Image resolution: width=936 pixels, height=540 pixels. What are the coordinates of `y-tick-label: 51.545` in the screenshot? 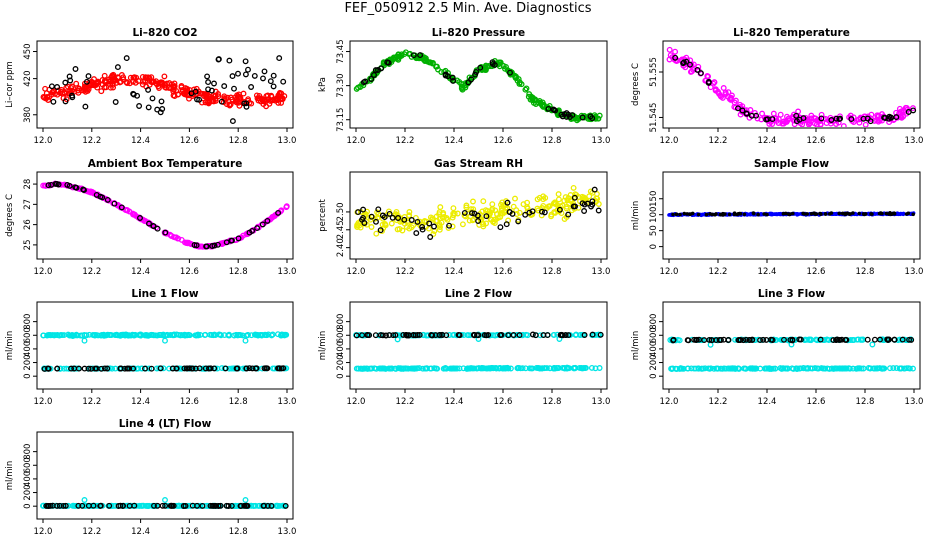 It's located at (654, 118).